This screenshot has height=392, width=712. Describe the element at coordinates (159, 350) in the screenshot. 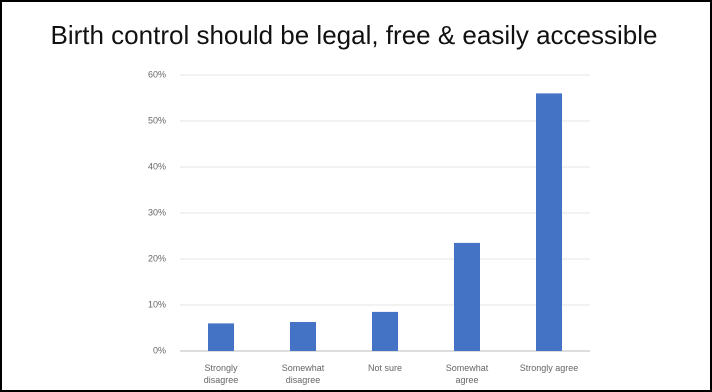

I see `y-tick-label: 0%` at that location.